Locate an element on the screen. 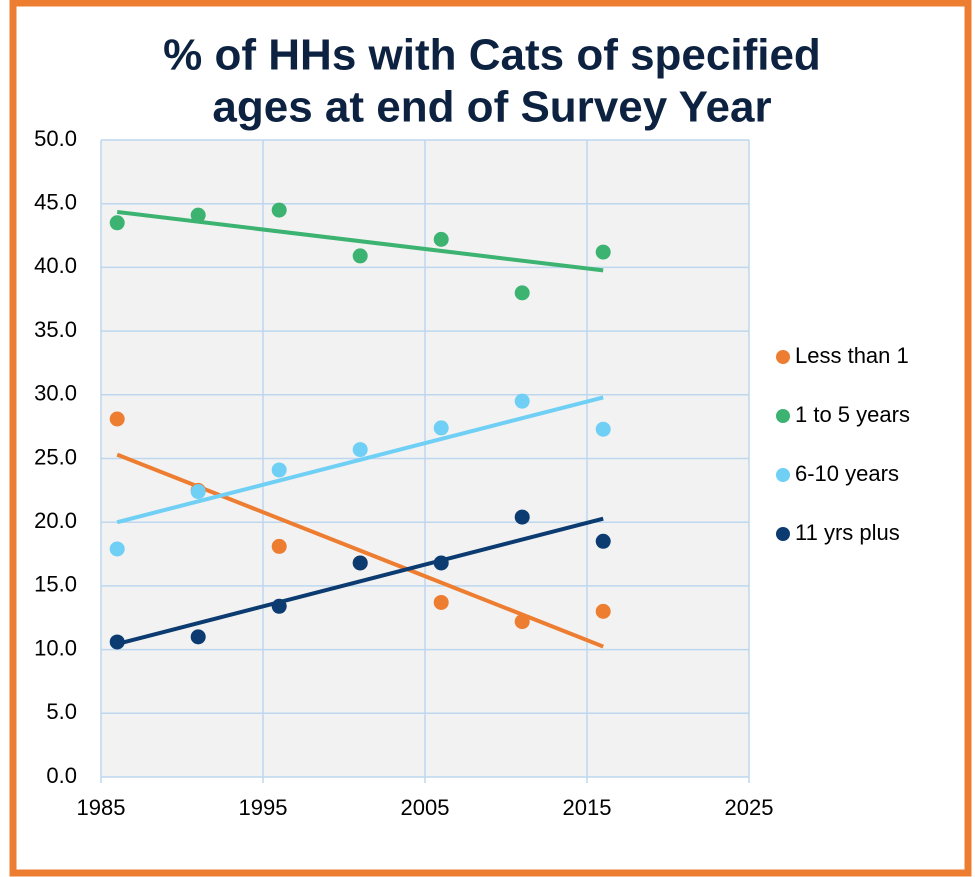  y-tick-label: 30.0 is located at coordinates (55, 393).